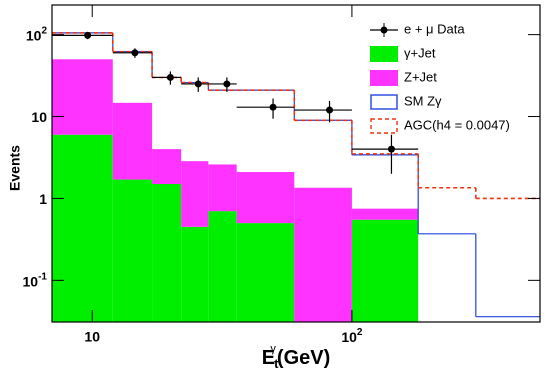  What do you see at coordinates (434, 28) in the screenshot?
I see `legend-label: e + μ Data` at bounding box center [434, 28].